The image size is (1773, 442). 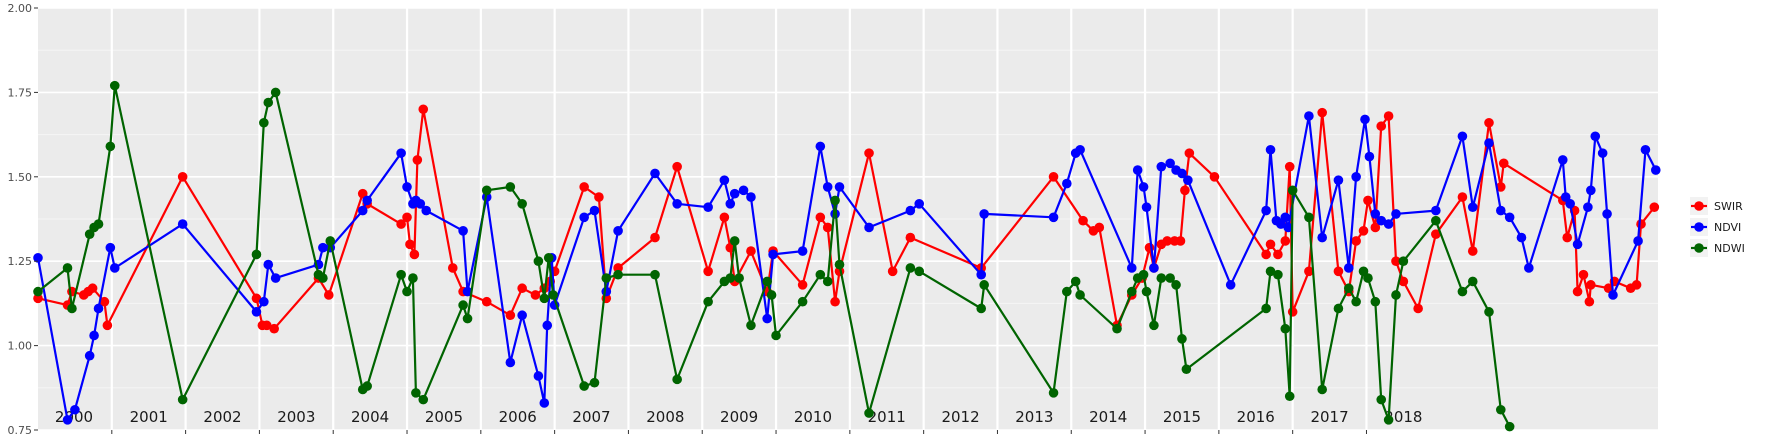 What do you see at coordinates (1729, 248) in the screenshot?
I see `legend-label: NDWI` at bounding box center [1729, 248].